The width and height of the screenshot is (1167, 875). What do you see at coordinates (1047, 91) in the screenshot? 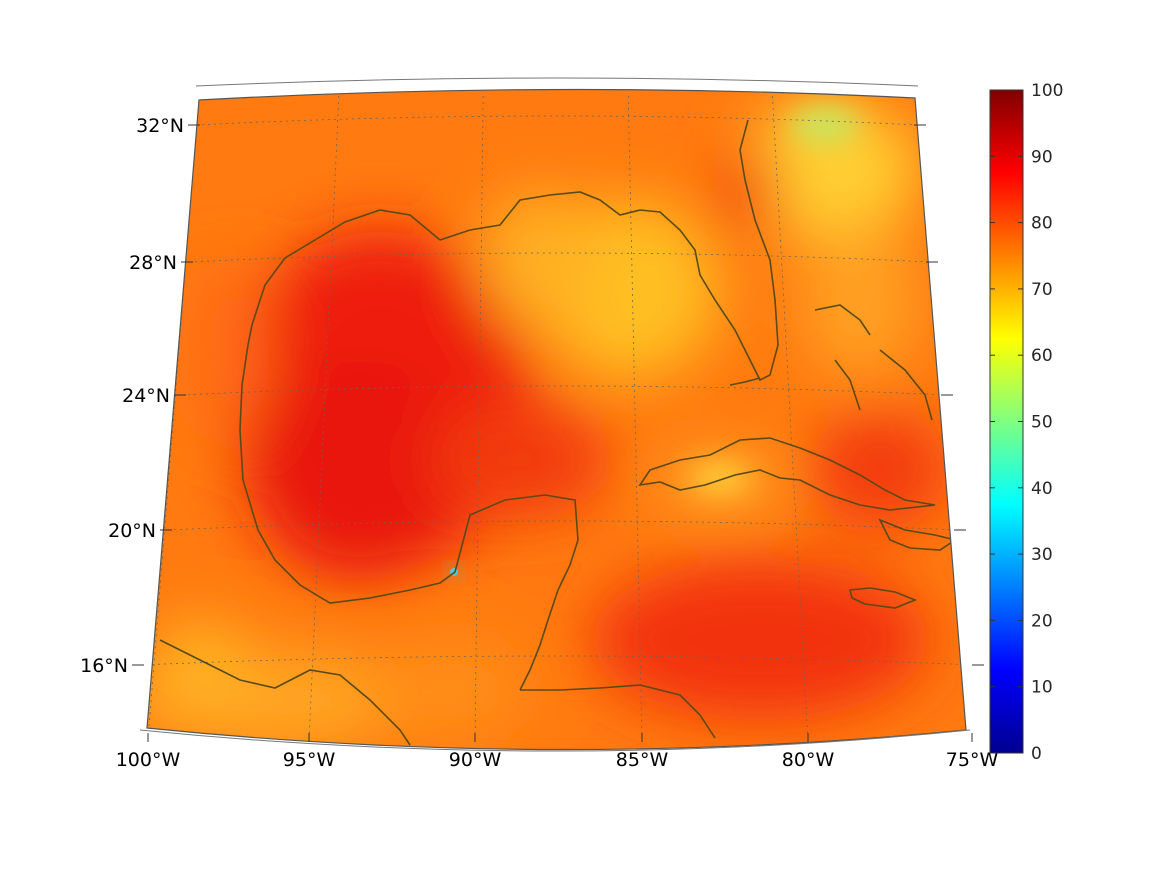
I see `colorbar-label: 100` at bounding box center [1047, 91].